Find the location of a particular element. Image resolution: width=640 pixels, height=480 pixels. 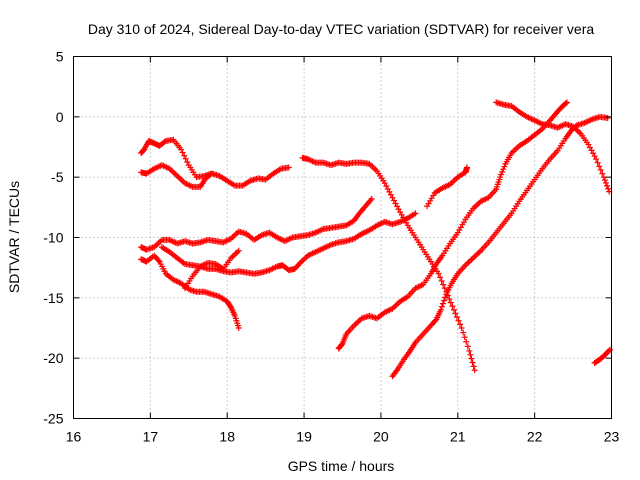

x-tick-label: 16 is located at coordinates (74, 437).